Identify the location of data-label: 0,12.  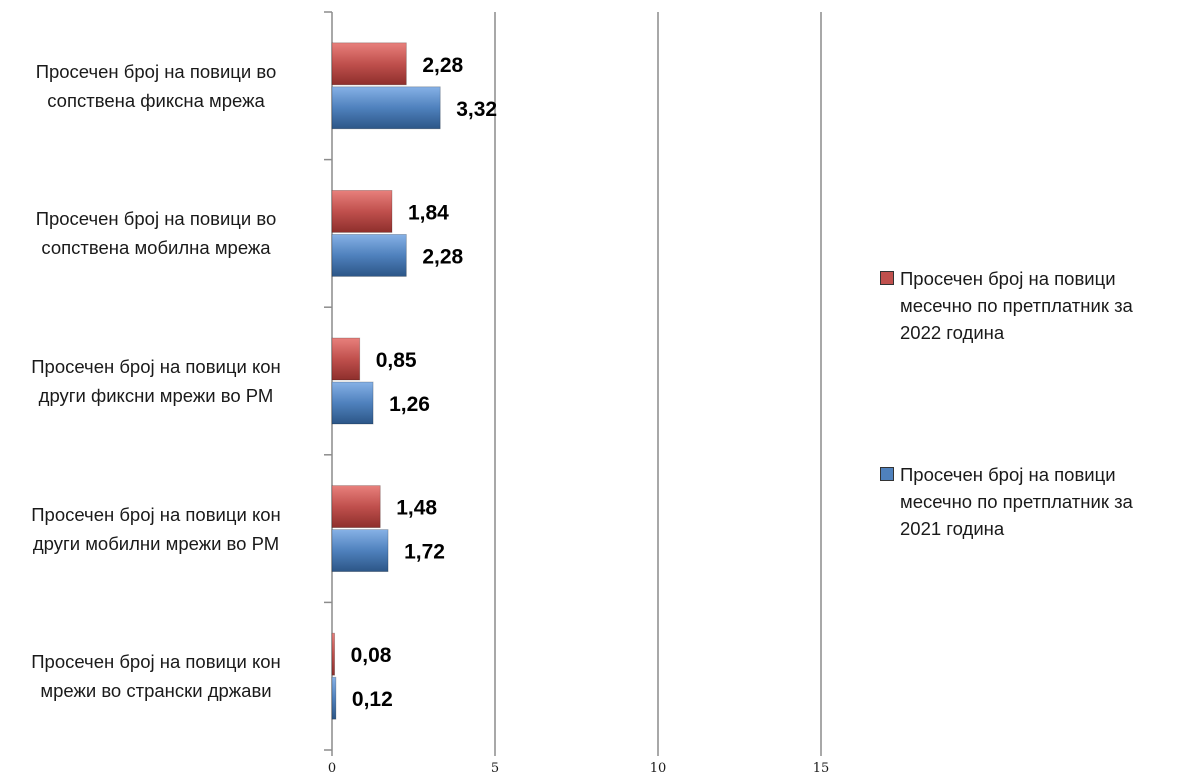
(372, 699).